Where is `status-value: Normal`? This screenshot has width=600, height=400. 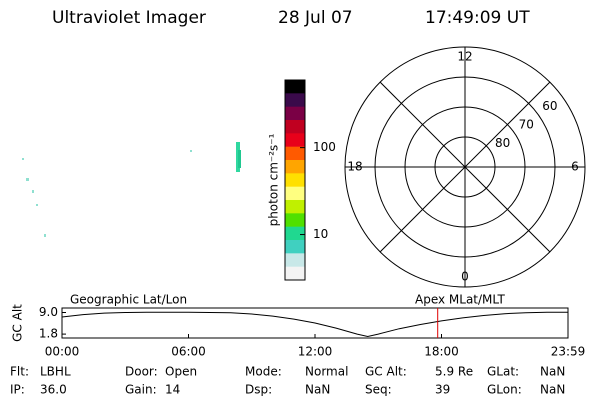
status-value: Normal is located at coordinates (326, 372).